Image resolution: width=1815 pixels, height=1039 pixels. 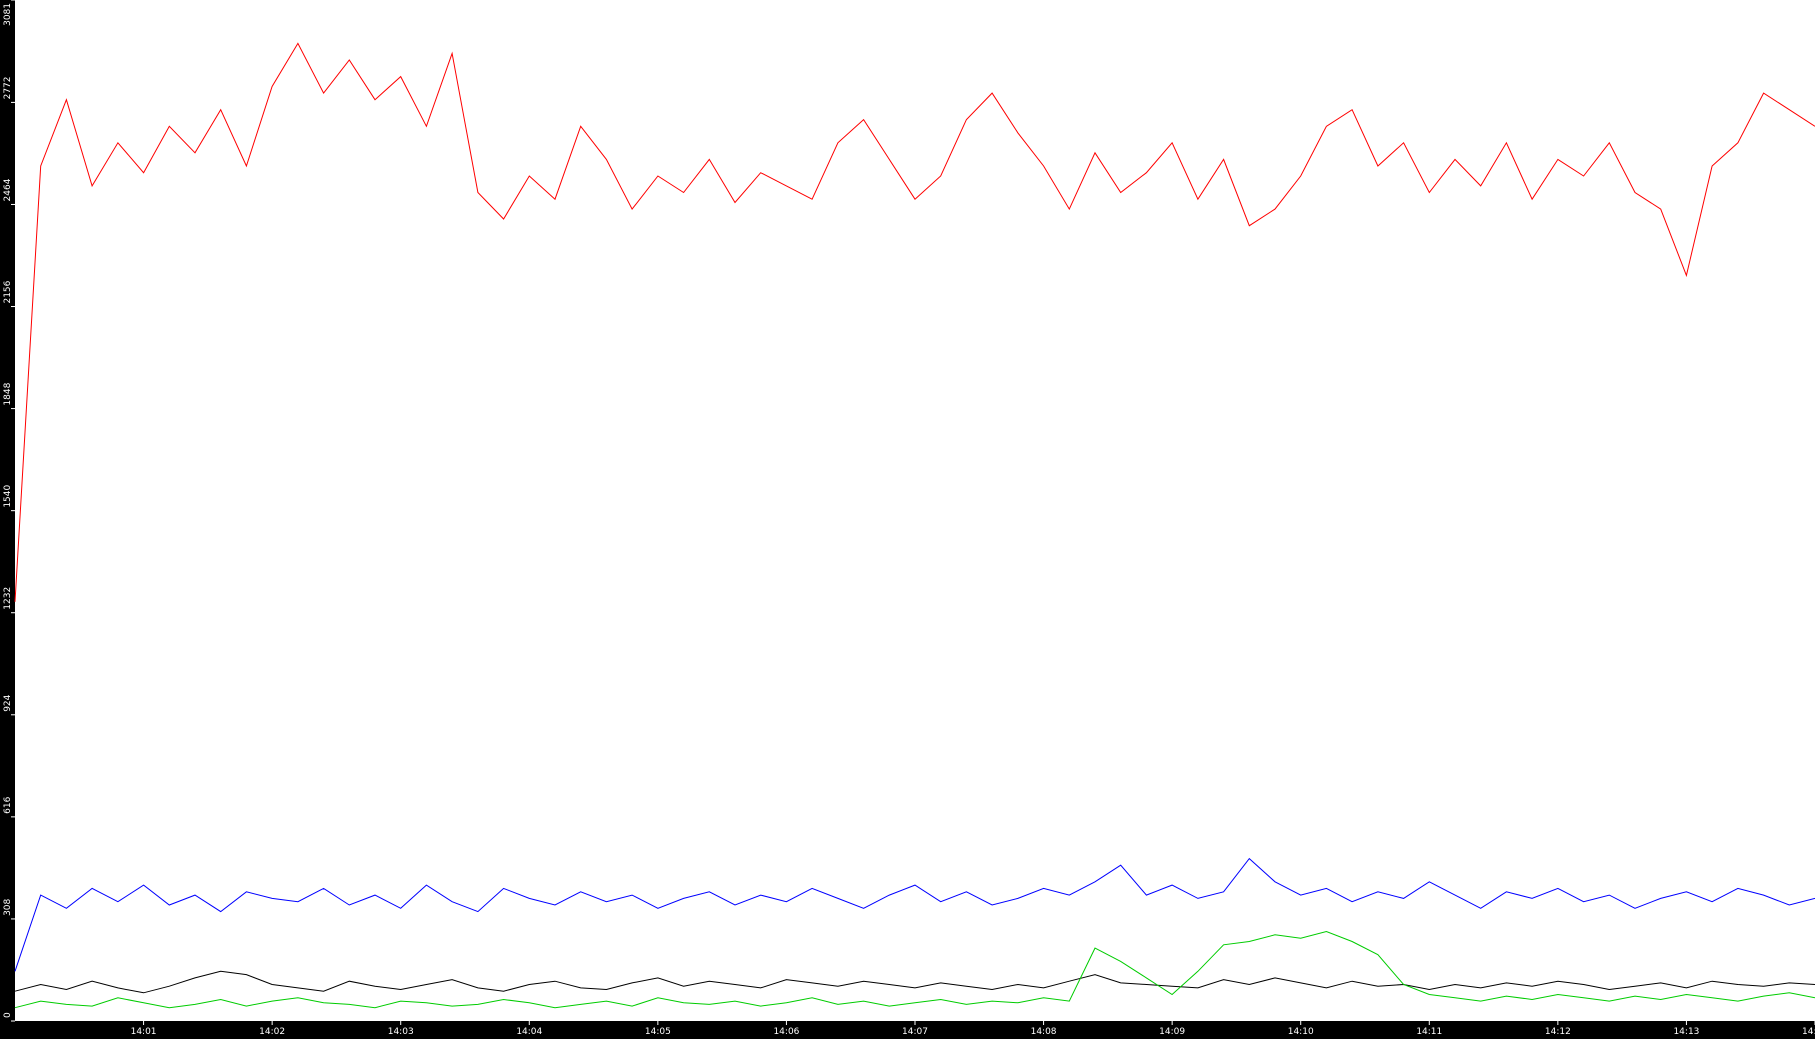 What do you see at coordinates (1429, 1032) in the screenshot?
I see `x-tick-label: 14:11` at bounding box center [1429, 1032].